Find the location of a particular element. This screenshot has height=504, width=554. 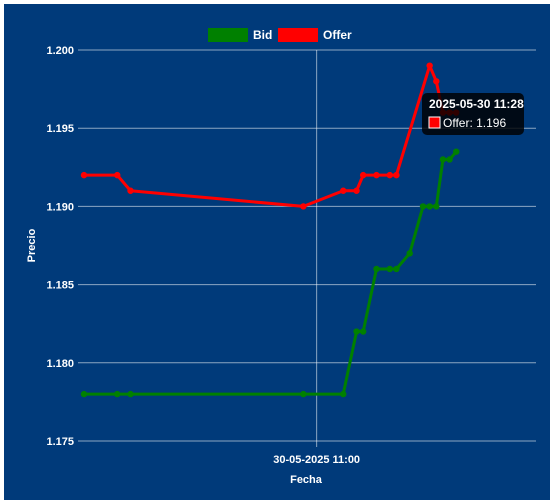

y-axis-title: Precio is located at coordinates (32, 245).